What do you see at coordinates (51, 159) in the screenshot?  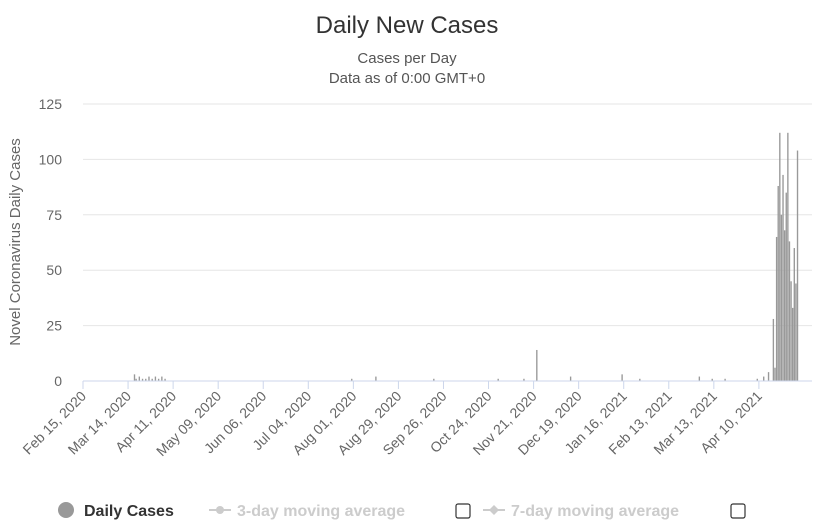 I see `y-tick-label: 100` at bounding box center [51, 159].